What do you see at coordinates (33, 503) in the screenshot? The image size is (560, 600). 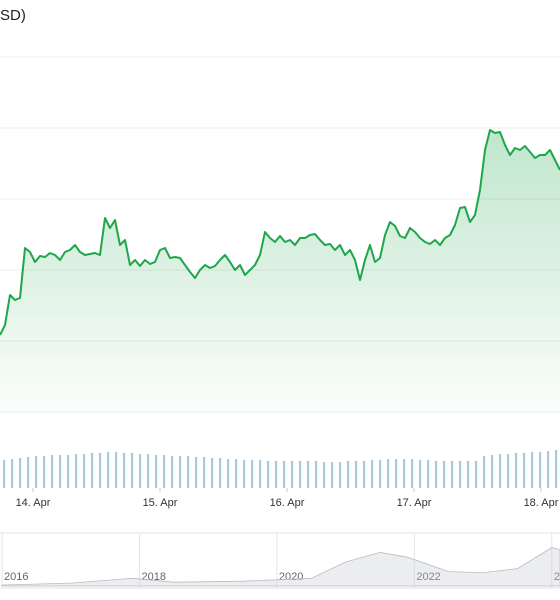 I see `x-tick-label: 14. Apr` at bounding box center [33, 503].